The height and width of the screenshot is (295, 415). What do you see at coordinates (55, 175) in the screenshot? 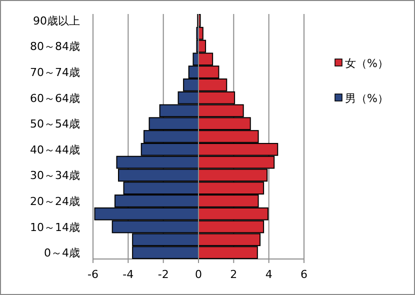
I see `y-tick-label: 30～34歳` at bounding box center [55, 175].